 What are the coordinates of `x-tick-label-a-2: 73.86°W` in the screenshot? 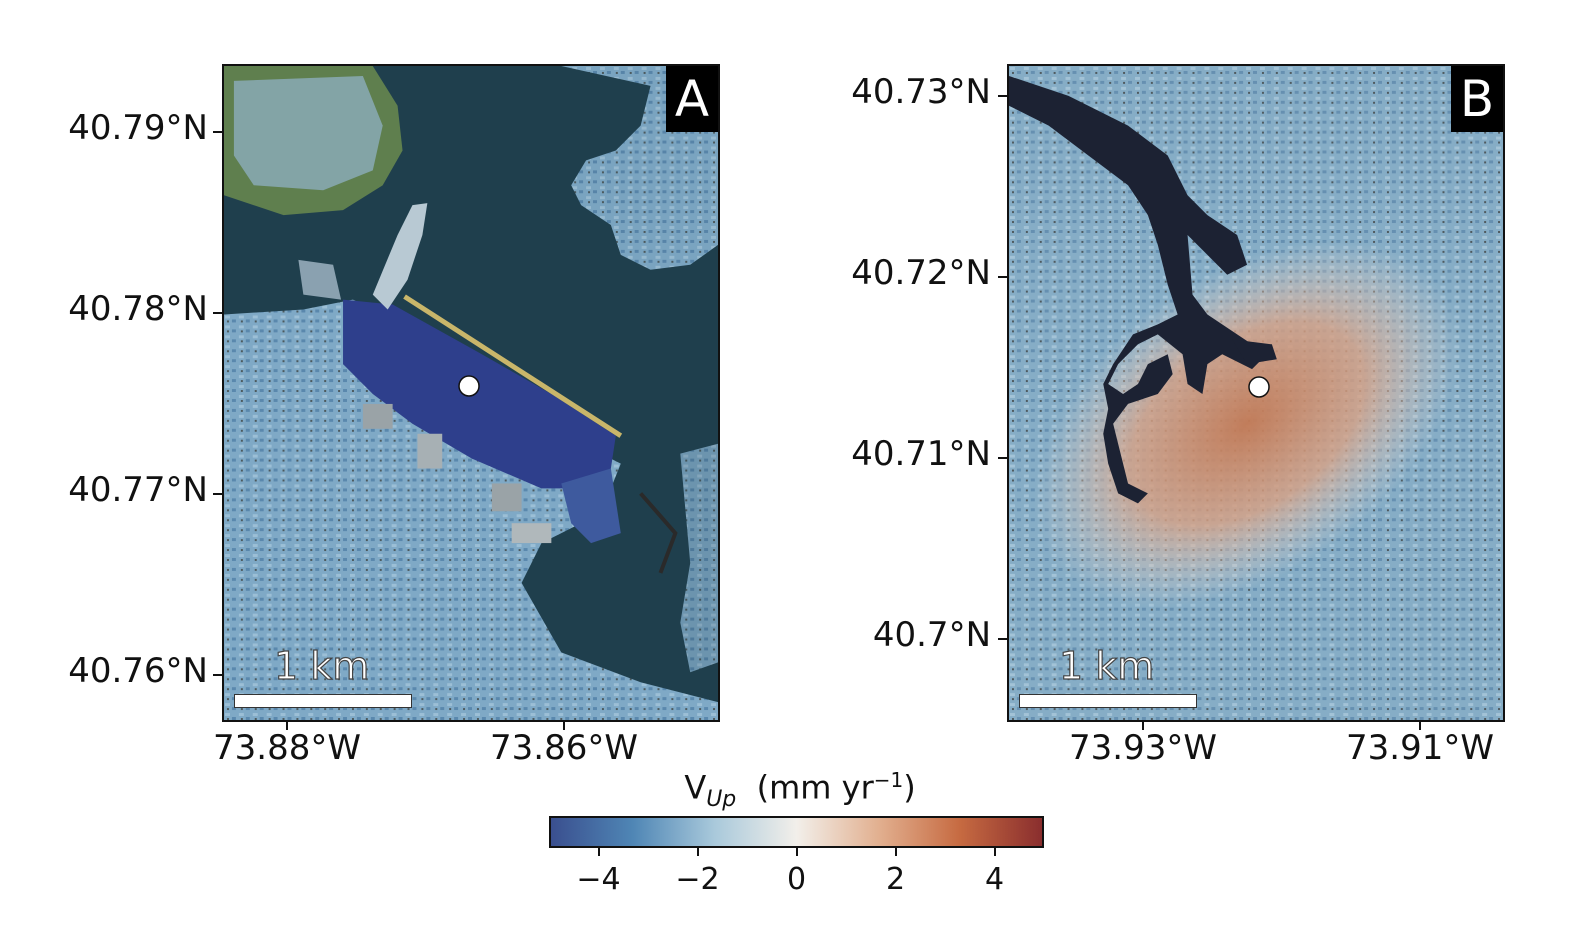 It's located at (564, 748).